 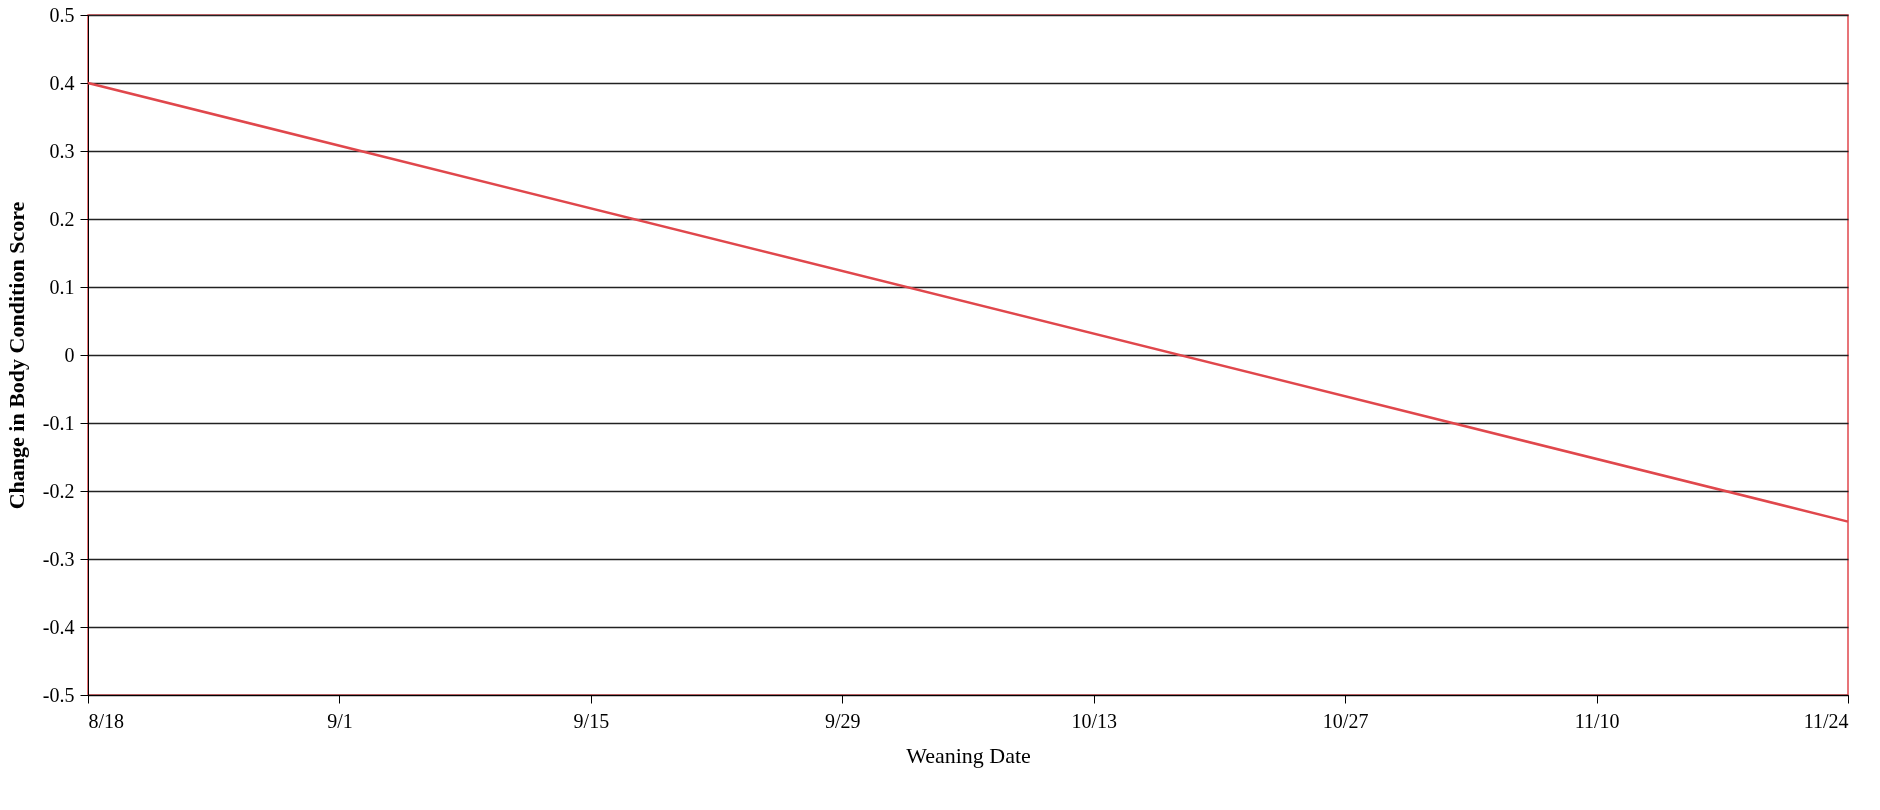 I want to click on x-tick-label: 10/27, so click(x=1345, y=720).